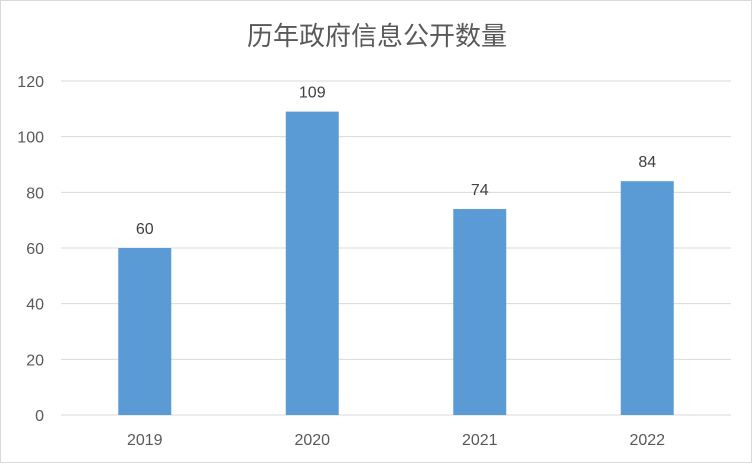 The height and width of the screenshot is (464, 752). I want to click on y-tick-label: 40, so click(35, 305).